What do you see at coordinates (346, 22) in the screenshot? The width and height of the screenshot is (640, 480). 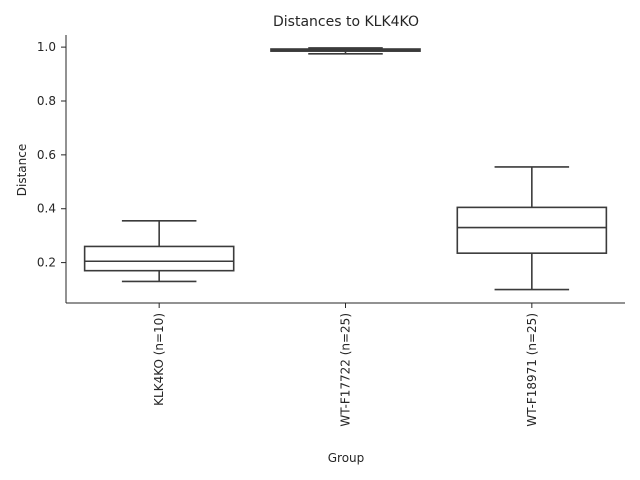 I see `chart-title: Distances to KLK4KO` at bounding box center [346, 22].